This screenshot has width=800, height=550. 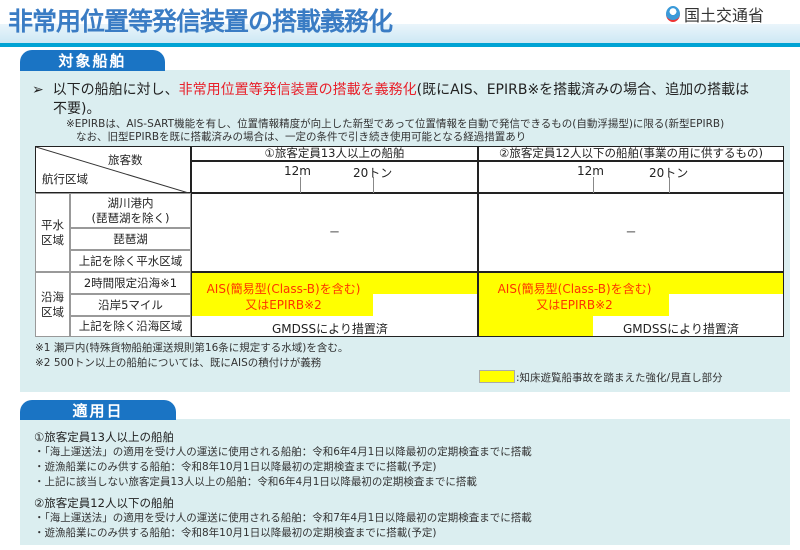 I want to click on mlit-logo-icon, so click(x=673, y=14).